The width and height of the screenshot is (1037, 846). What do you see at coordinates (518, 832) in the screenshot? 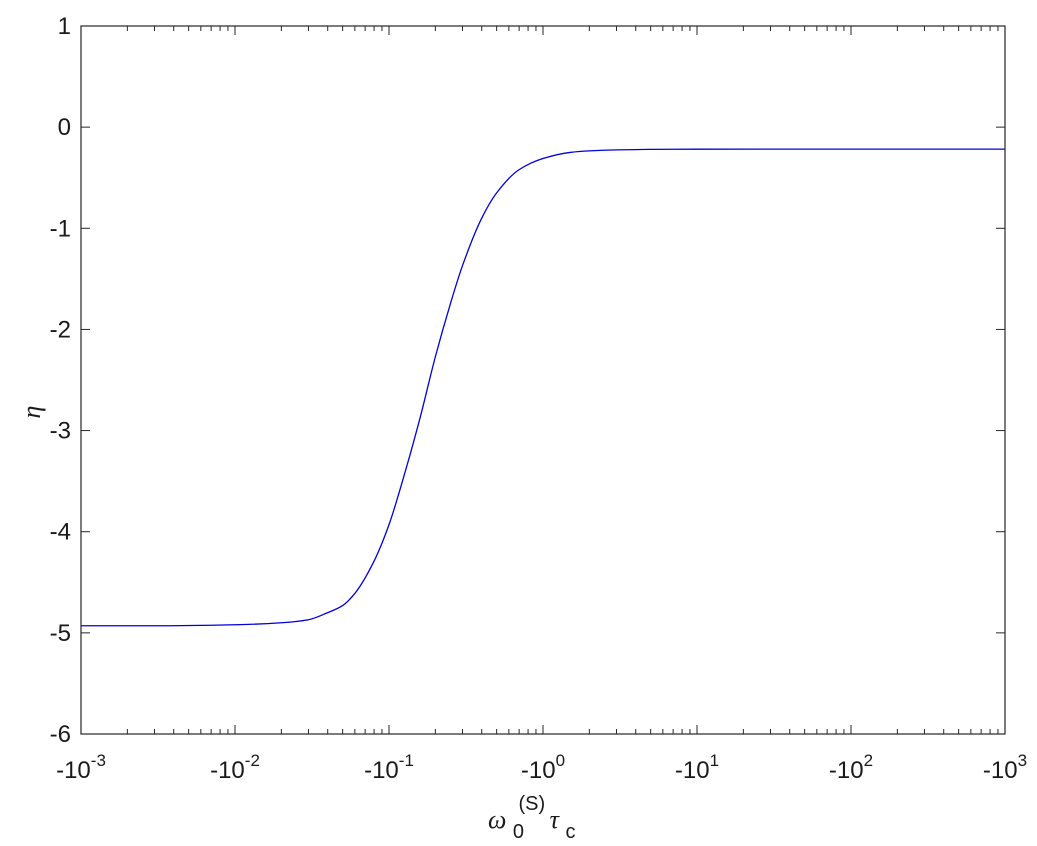
I see `x-axis-label-sub1: 0` at bounding box center [518, 832].